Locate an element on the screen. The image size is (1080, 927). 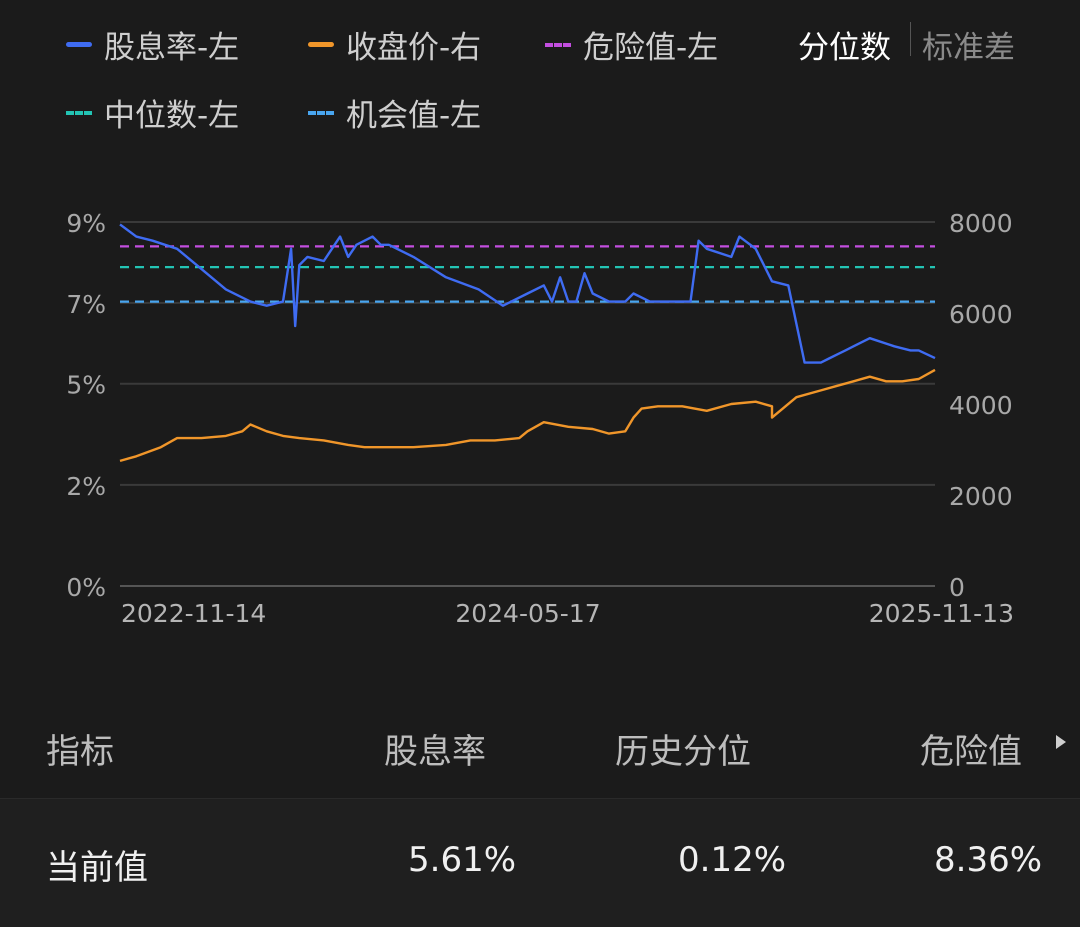
x-tick-label: 2024-05-17 is located at coordinates (527, 613).